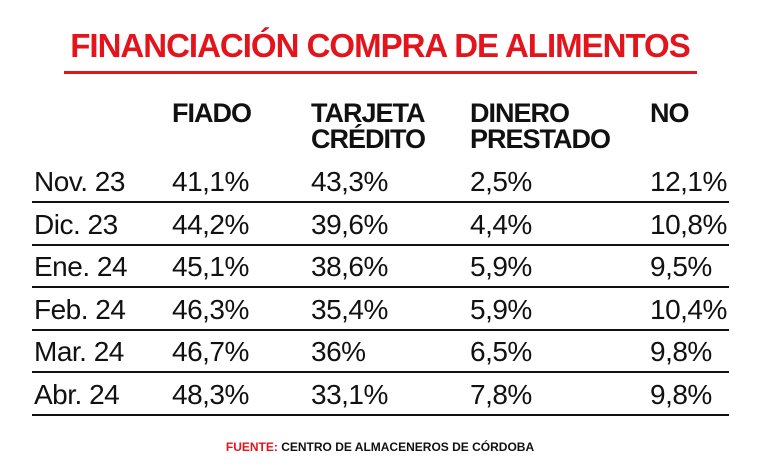 Image resolution: width=760 pixels, height=469 pixels. I want to click on row-label: Feb. 24, so click(80, 309).